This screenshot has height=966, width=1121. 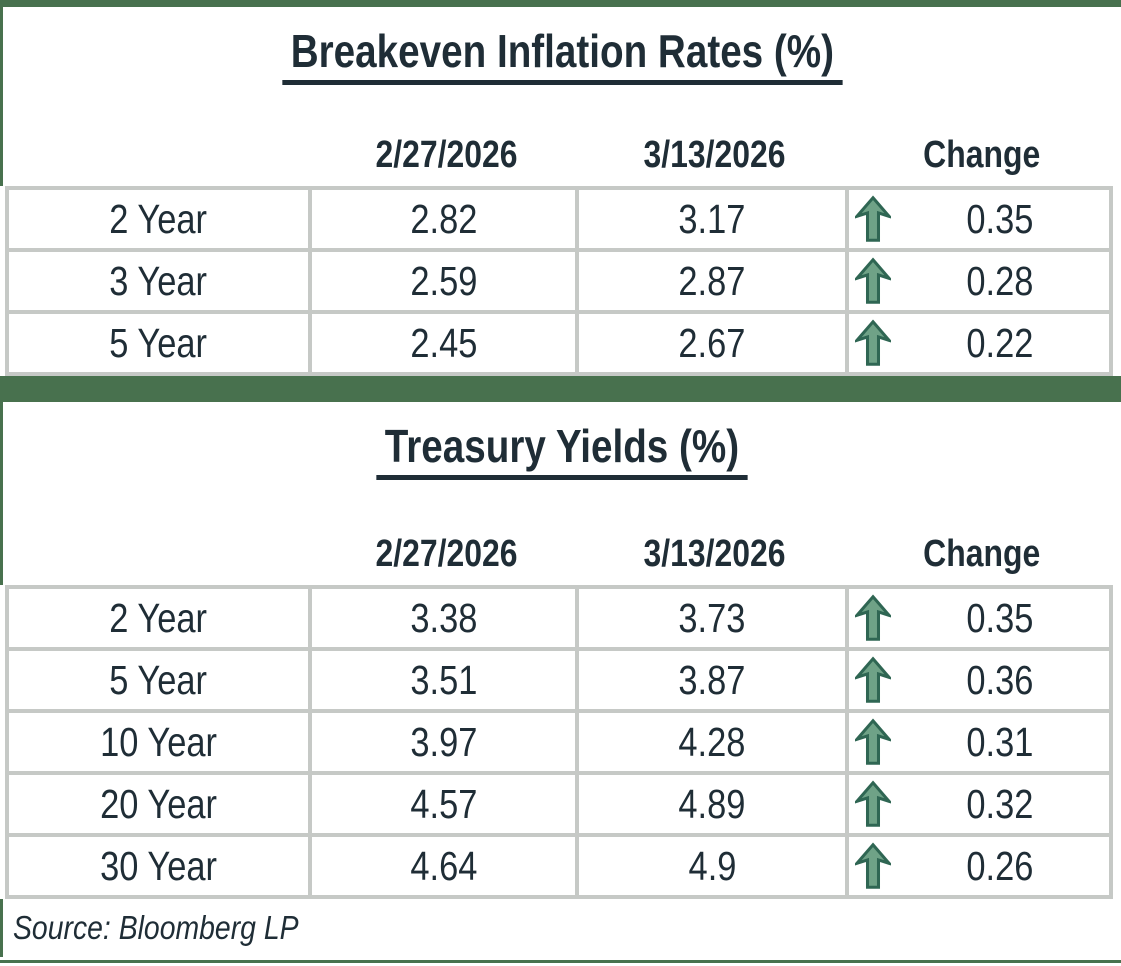 I want to click on treasury-column-headers: 2/27/2026 3/13/2026 Change, so click(x=558, y=554).